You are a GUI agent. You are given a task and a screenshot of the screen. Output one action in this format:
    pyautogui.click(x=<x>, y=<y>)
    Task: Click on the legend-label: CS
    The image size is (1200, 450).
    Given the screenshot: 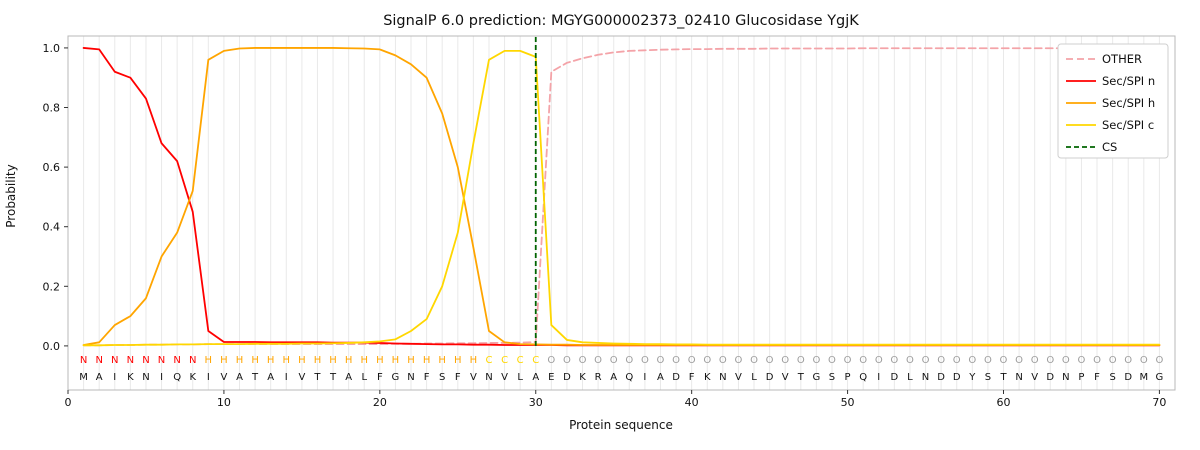 What is the action you would take?
    pyautogui.click(x=1109, y=147)
    